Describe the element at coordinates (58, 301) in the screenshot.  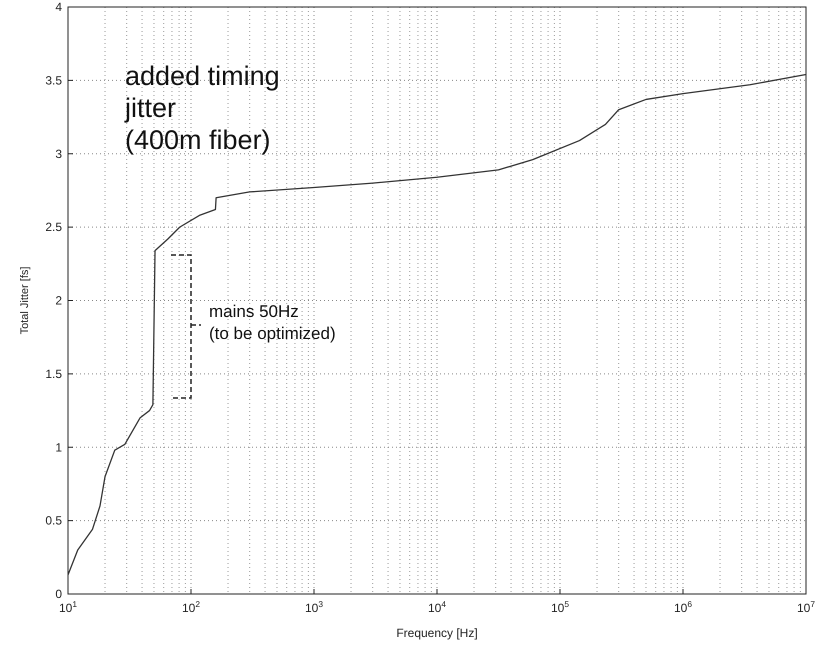
I see `y-tick-label: 2` at that location.